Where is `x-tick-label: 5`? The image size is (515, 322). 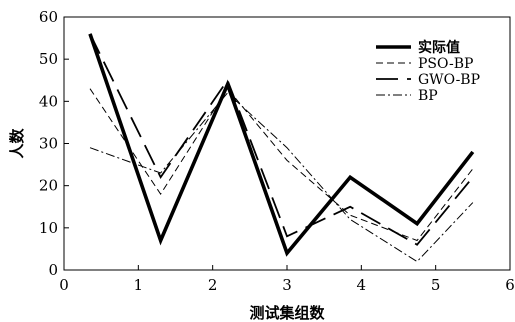 x-tick-label: 5 is located at coordinates (436, 285).